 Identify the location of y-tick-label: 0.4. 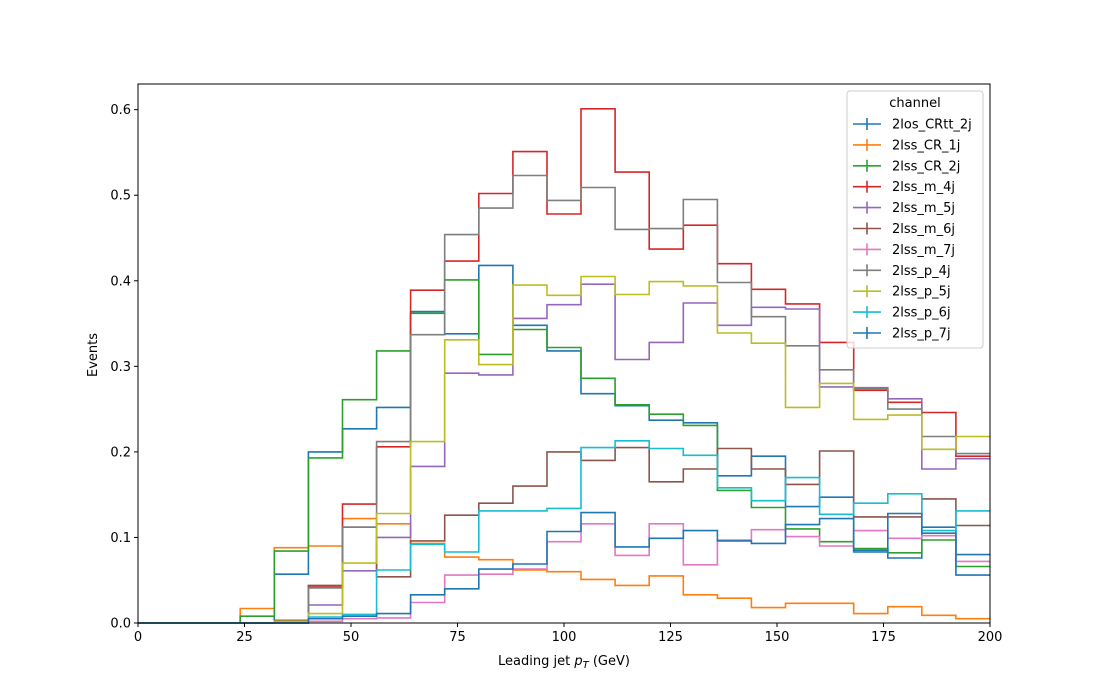
(120, 281).